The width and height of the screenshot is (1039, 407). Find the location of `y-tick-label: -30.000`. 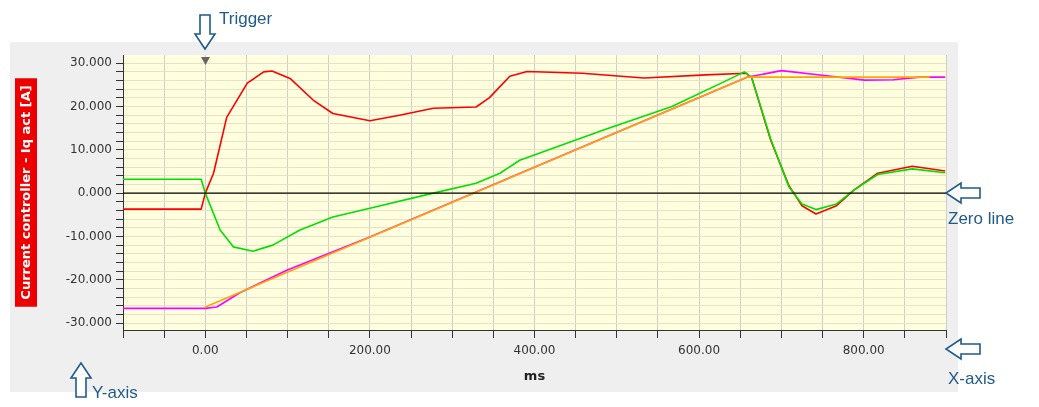

y-tick-label: -30.000 is located at coordinates (88, 322).